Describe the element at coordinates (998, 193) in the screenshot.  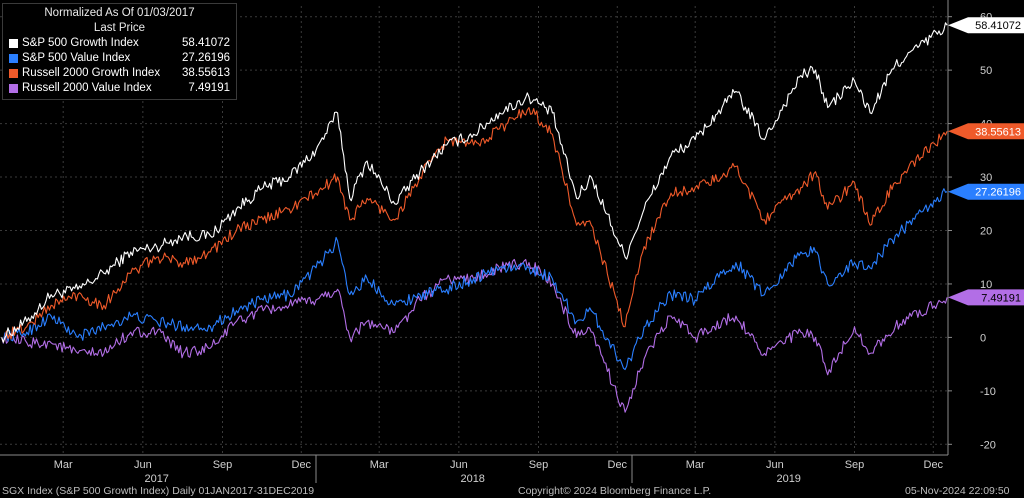
I see `last-price-label: 27.26196` at that location.